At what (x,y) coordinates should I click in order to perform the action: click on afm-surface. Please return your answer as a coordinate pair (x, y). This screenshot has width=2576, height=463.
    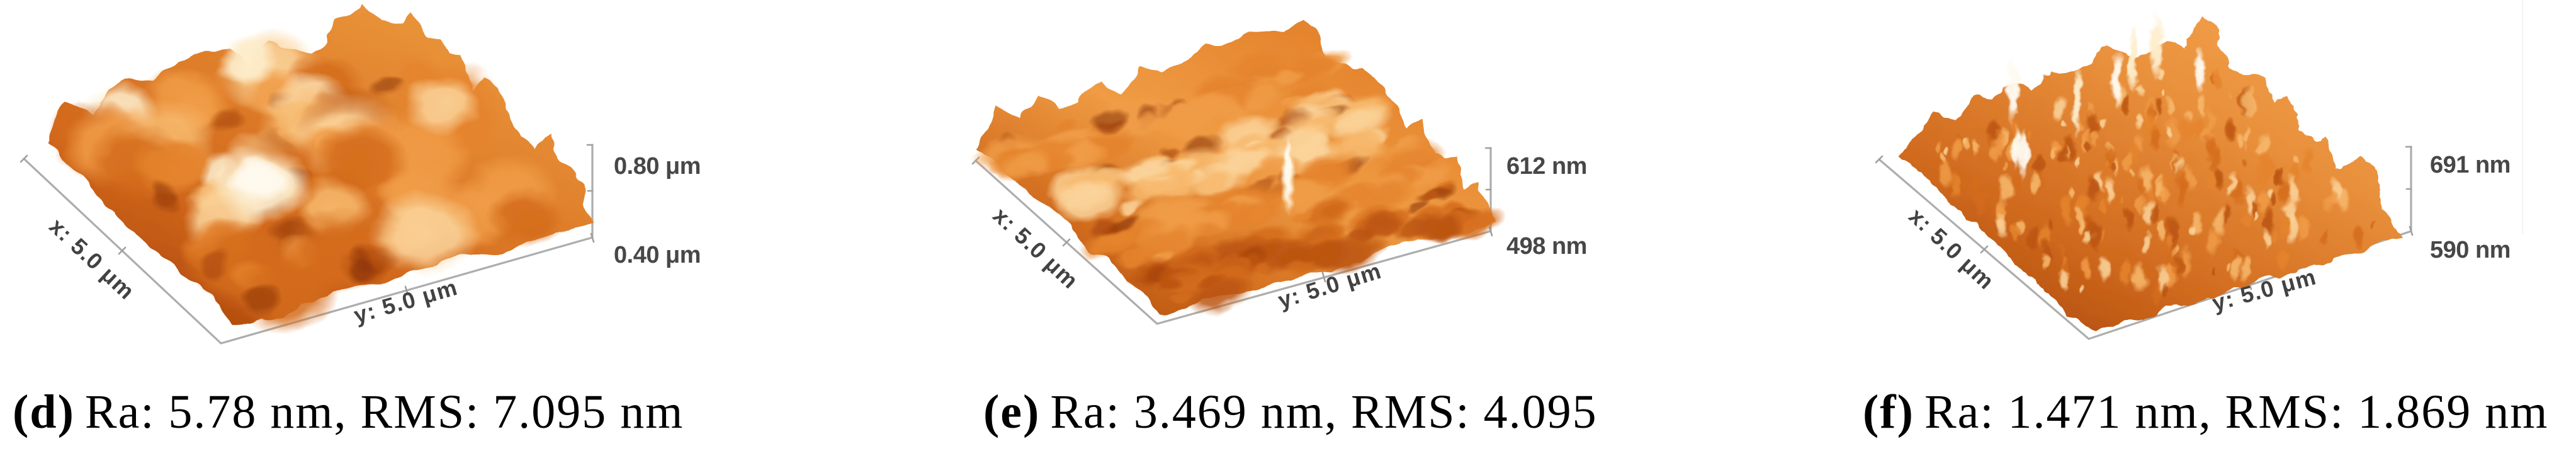
    Looking at the image, I should click on (2149, 172).